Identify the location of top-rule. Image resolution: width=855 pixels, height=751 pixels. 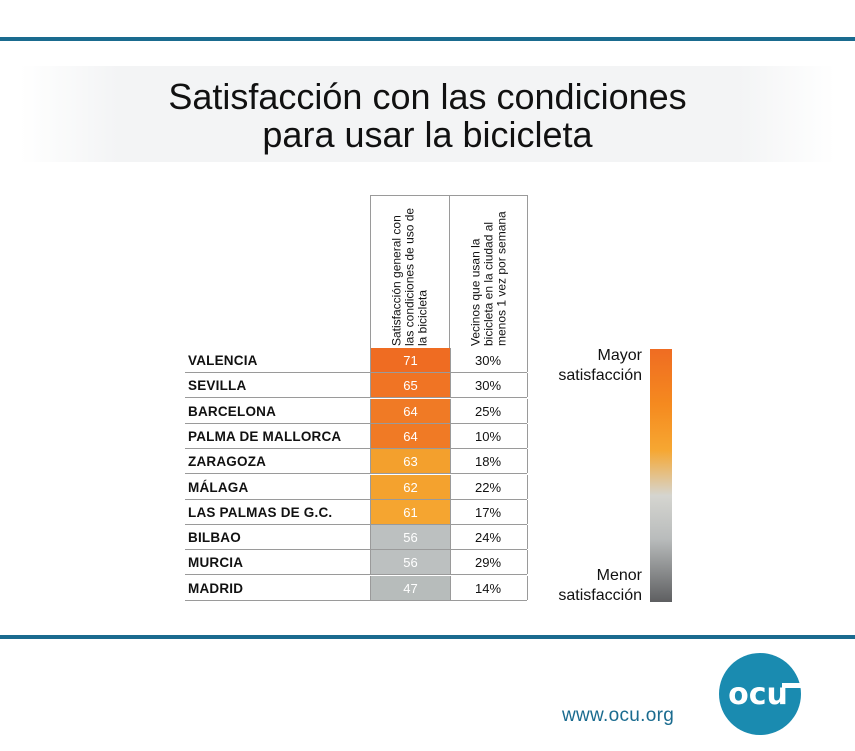
(427, 39).